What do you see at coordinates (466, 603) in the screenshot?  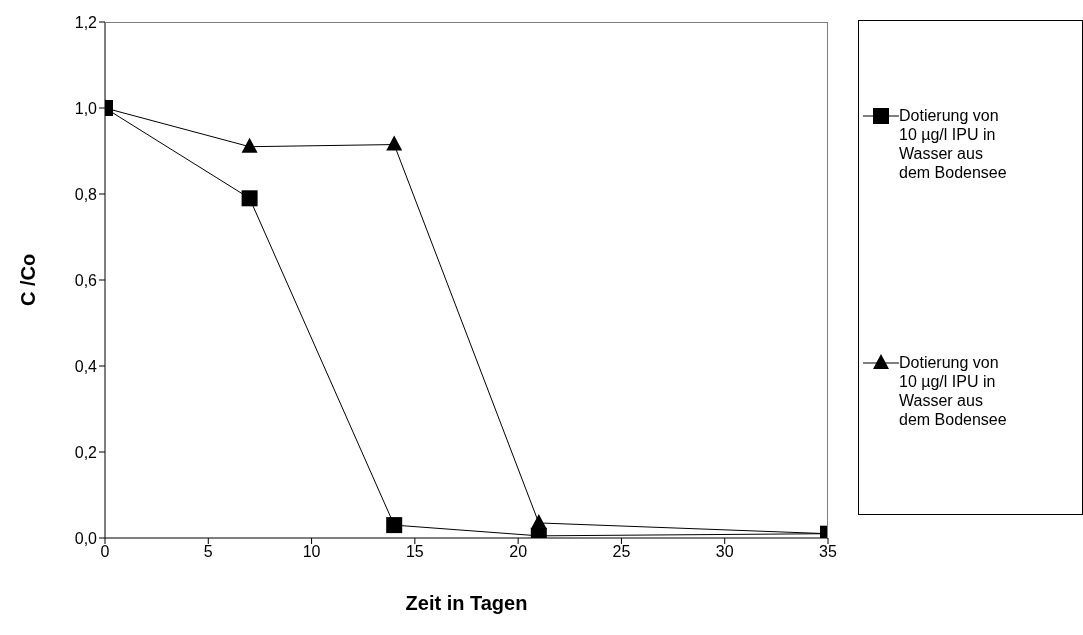 I see `x-axis-title: Zeit in Tagen` at bounding box center [466, 603].